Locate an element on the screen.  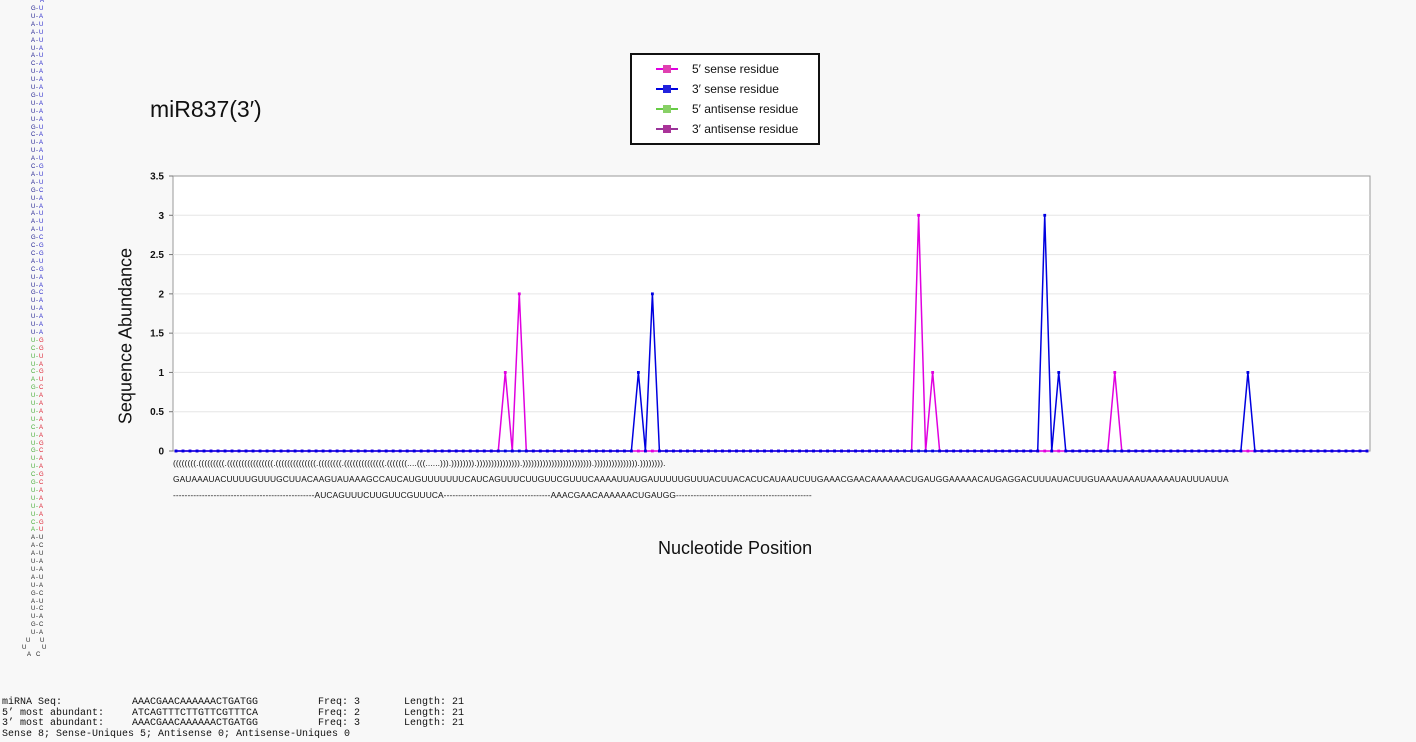
legend-label: 3′ sense residue is located at coordinates (735, 89).